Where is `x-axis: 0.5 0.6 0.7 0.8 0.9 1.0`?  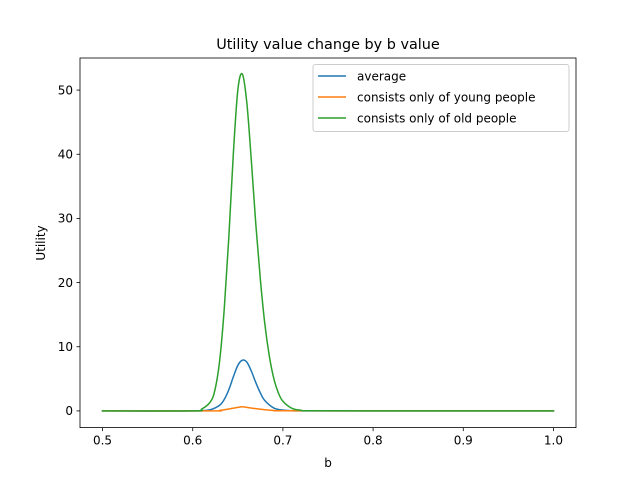 x-axis: 0.5 0.6 0.7 0.8 0.9 1.0 is located at coordinates (328, 437).